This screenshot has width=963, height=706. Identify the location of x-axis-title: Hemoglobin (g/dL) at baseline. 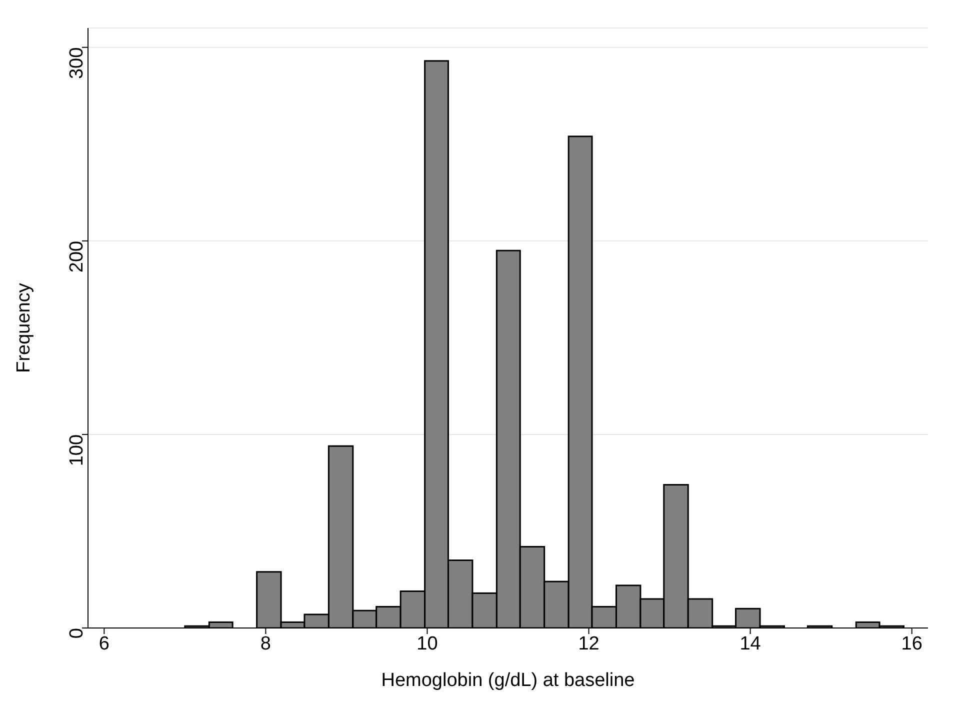
(508, 680).